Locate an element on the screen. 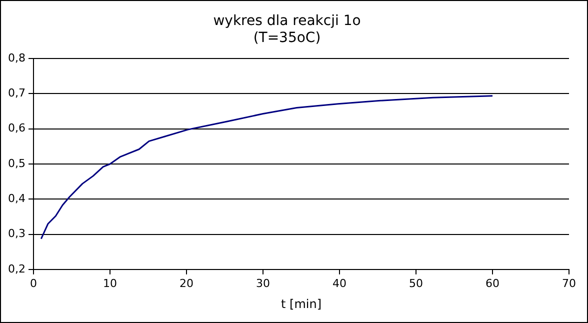 The image size is (588, 323). text: (T=35oC) is located at coordinates (287, 38).